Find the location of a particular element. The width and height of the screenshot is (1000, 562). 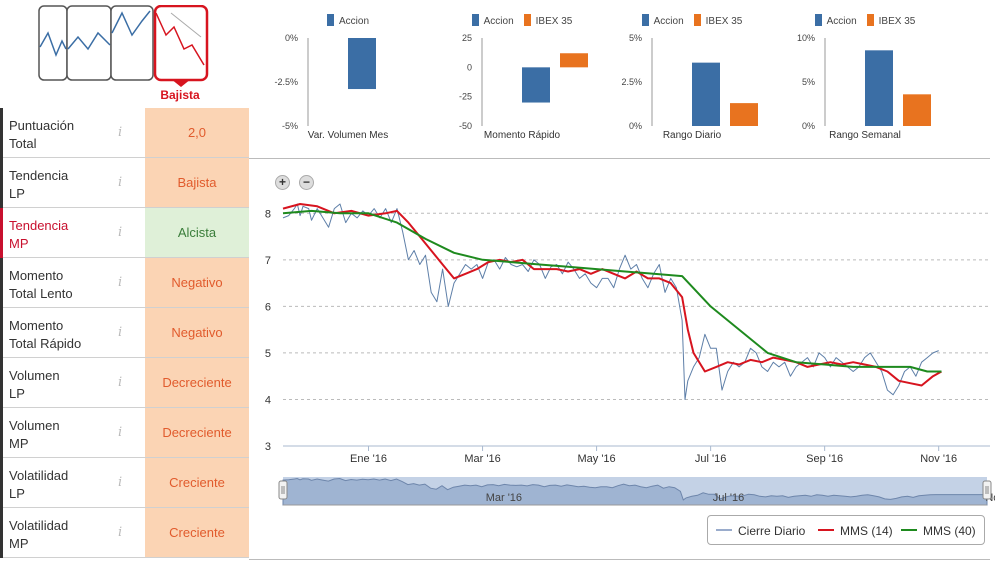

zoom-out-button: − is located at coordinates (306, 182).